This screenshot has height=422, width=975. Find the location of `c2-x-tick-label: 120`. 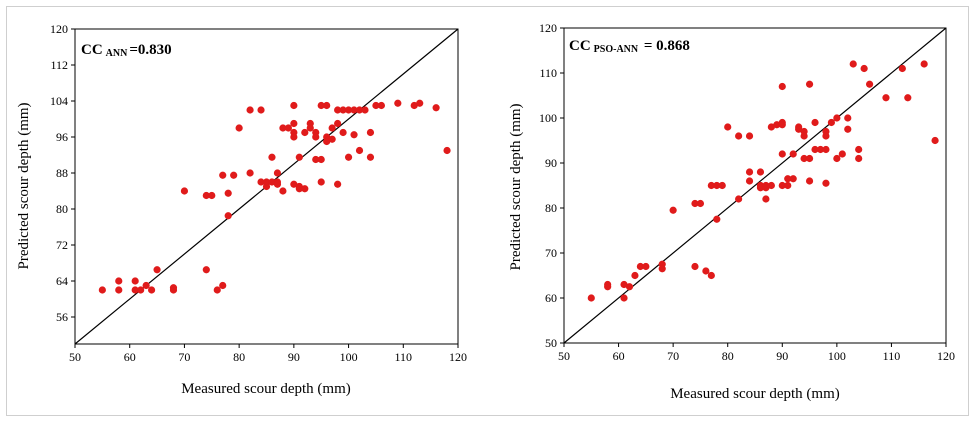

c2-x-tick-label: 120 is located at coordinates (946, 356).